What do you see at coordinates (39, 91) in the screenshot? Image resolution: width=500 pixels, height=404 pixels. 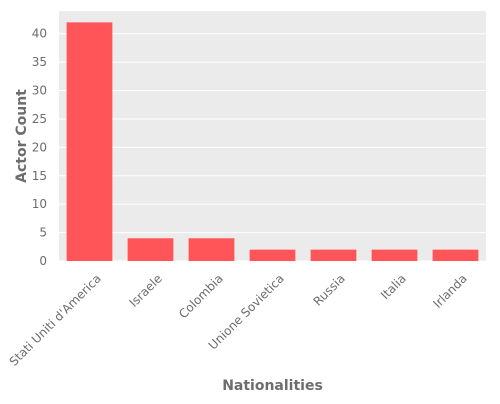 I see `y-tick-label: 30` at bounding box center [39, 91].